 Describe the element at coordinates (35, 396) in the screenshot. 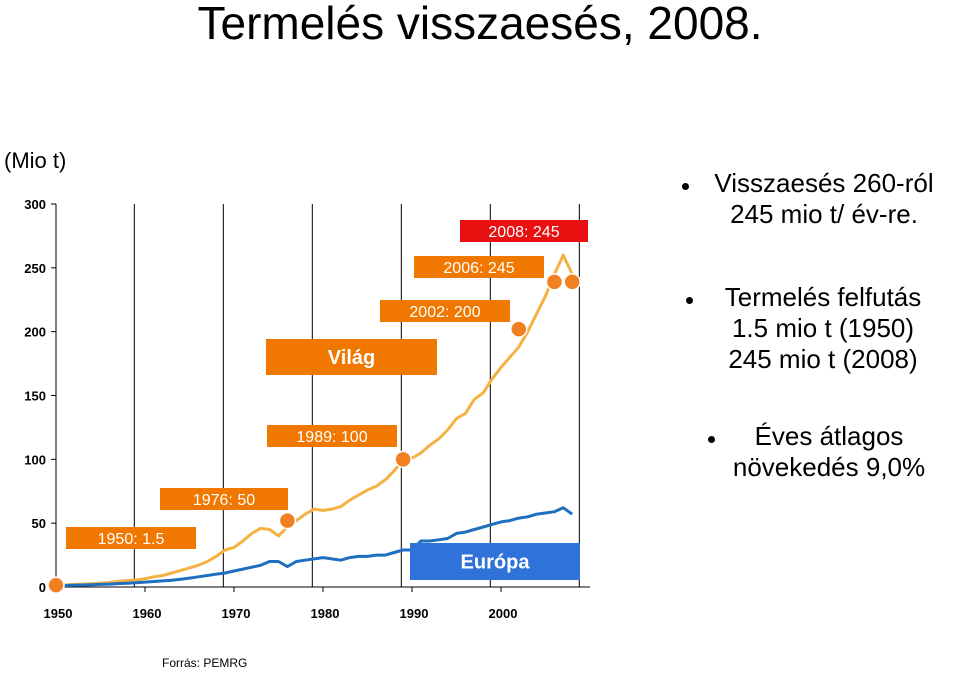

I see `y-tick-label: 150` at that location.